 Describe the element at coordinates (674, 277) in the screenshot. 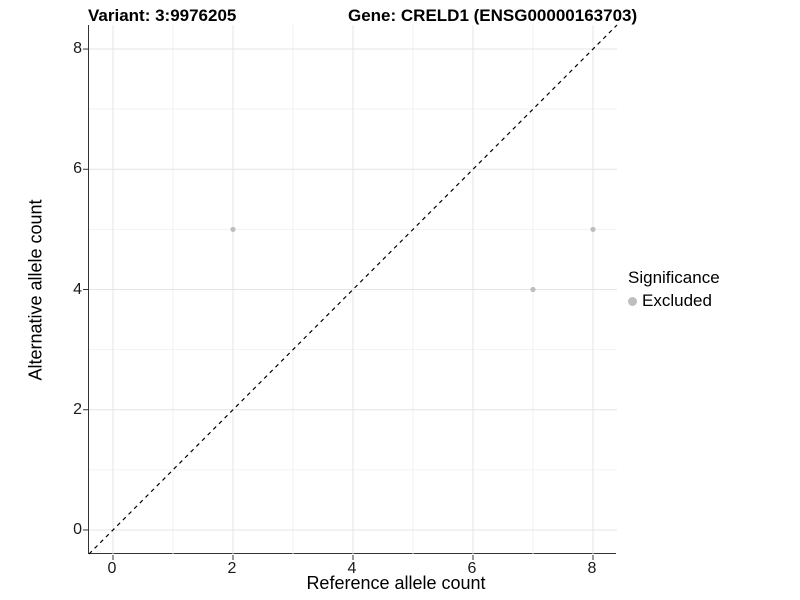

I see `legend-title: Significance` at that location.